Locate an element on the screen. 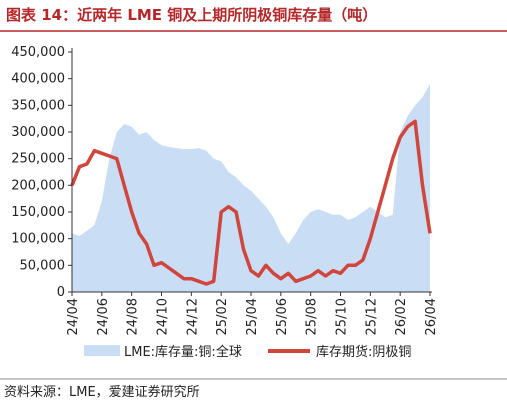 The image size is (507, 411). y-tick-label: 0 is located at coordinates (61, 292).